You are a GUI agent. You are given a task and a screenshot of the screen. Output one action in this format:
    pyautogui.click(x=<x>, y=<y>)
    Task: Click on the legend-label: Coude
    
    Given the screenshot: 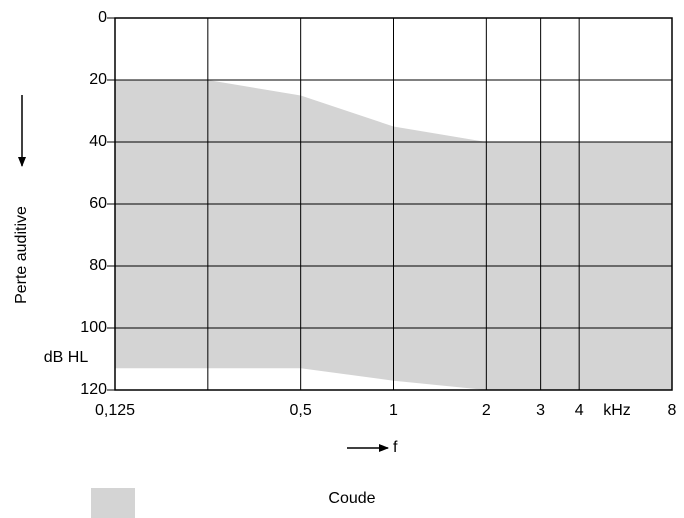 What is the action you would take?
    pyautogui.click(x=351, y=498)
    